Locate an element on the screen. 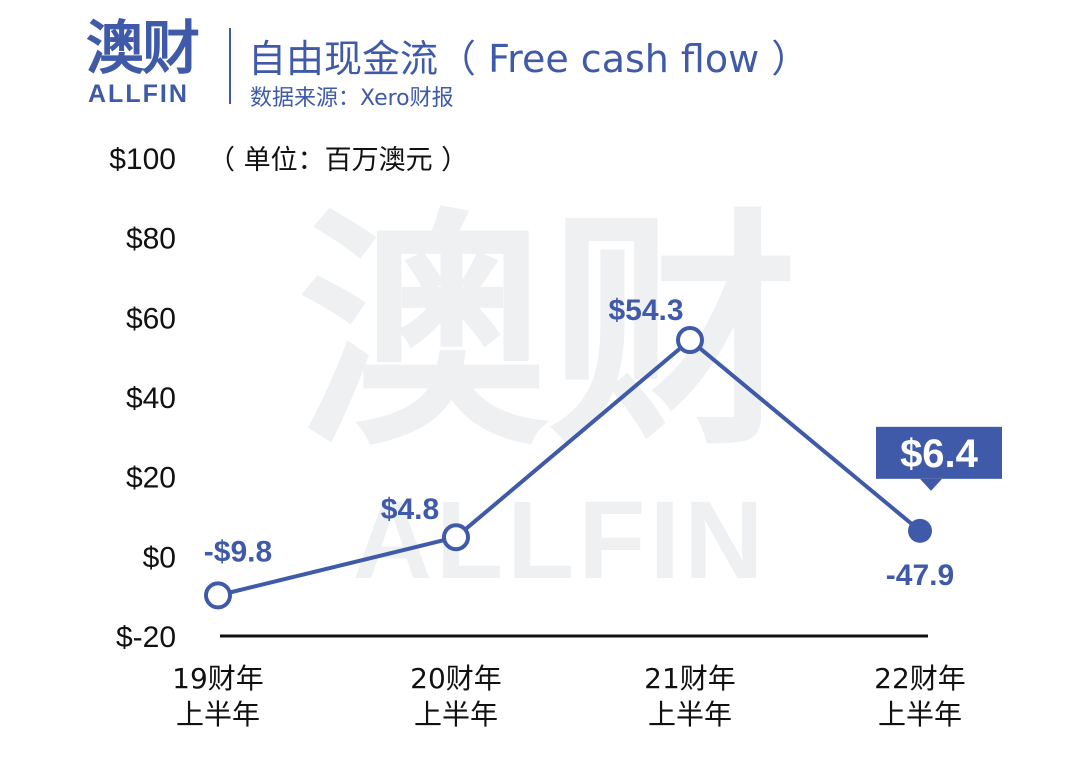  callout-box is located at coordinates (939, 452).